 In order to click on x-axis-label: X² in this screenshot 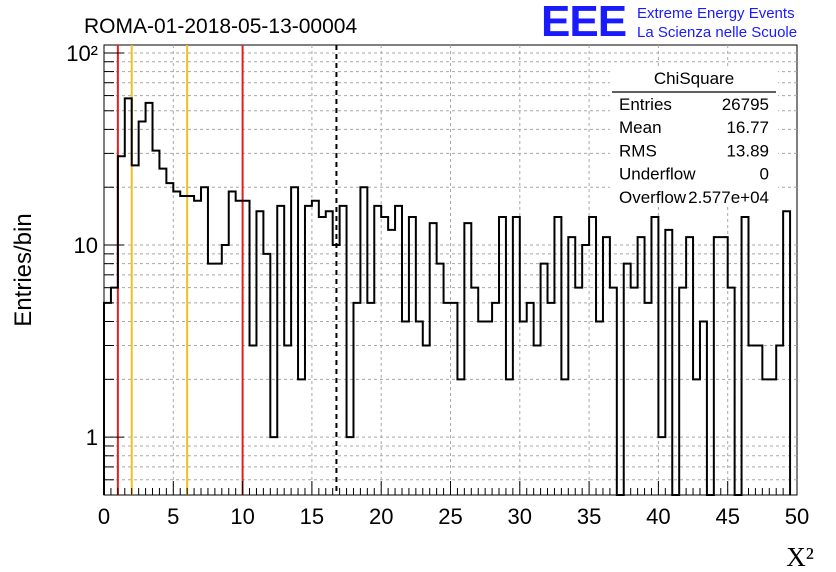, I will do `click(800, 557)`.